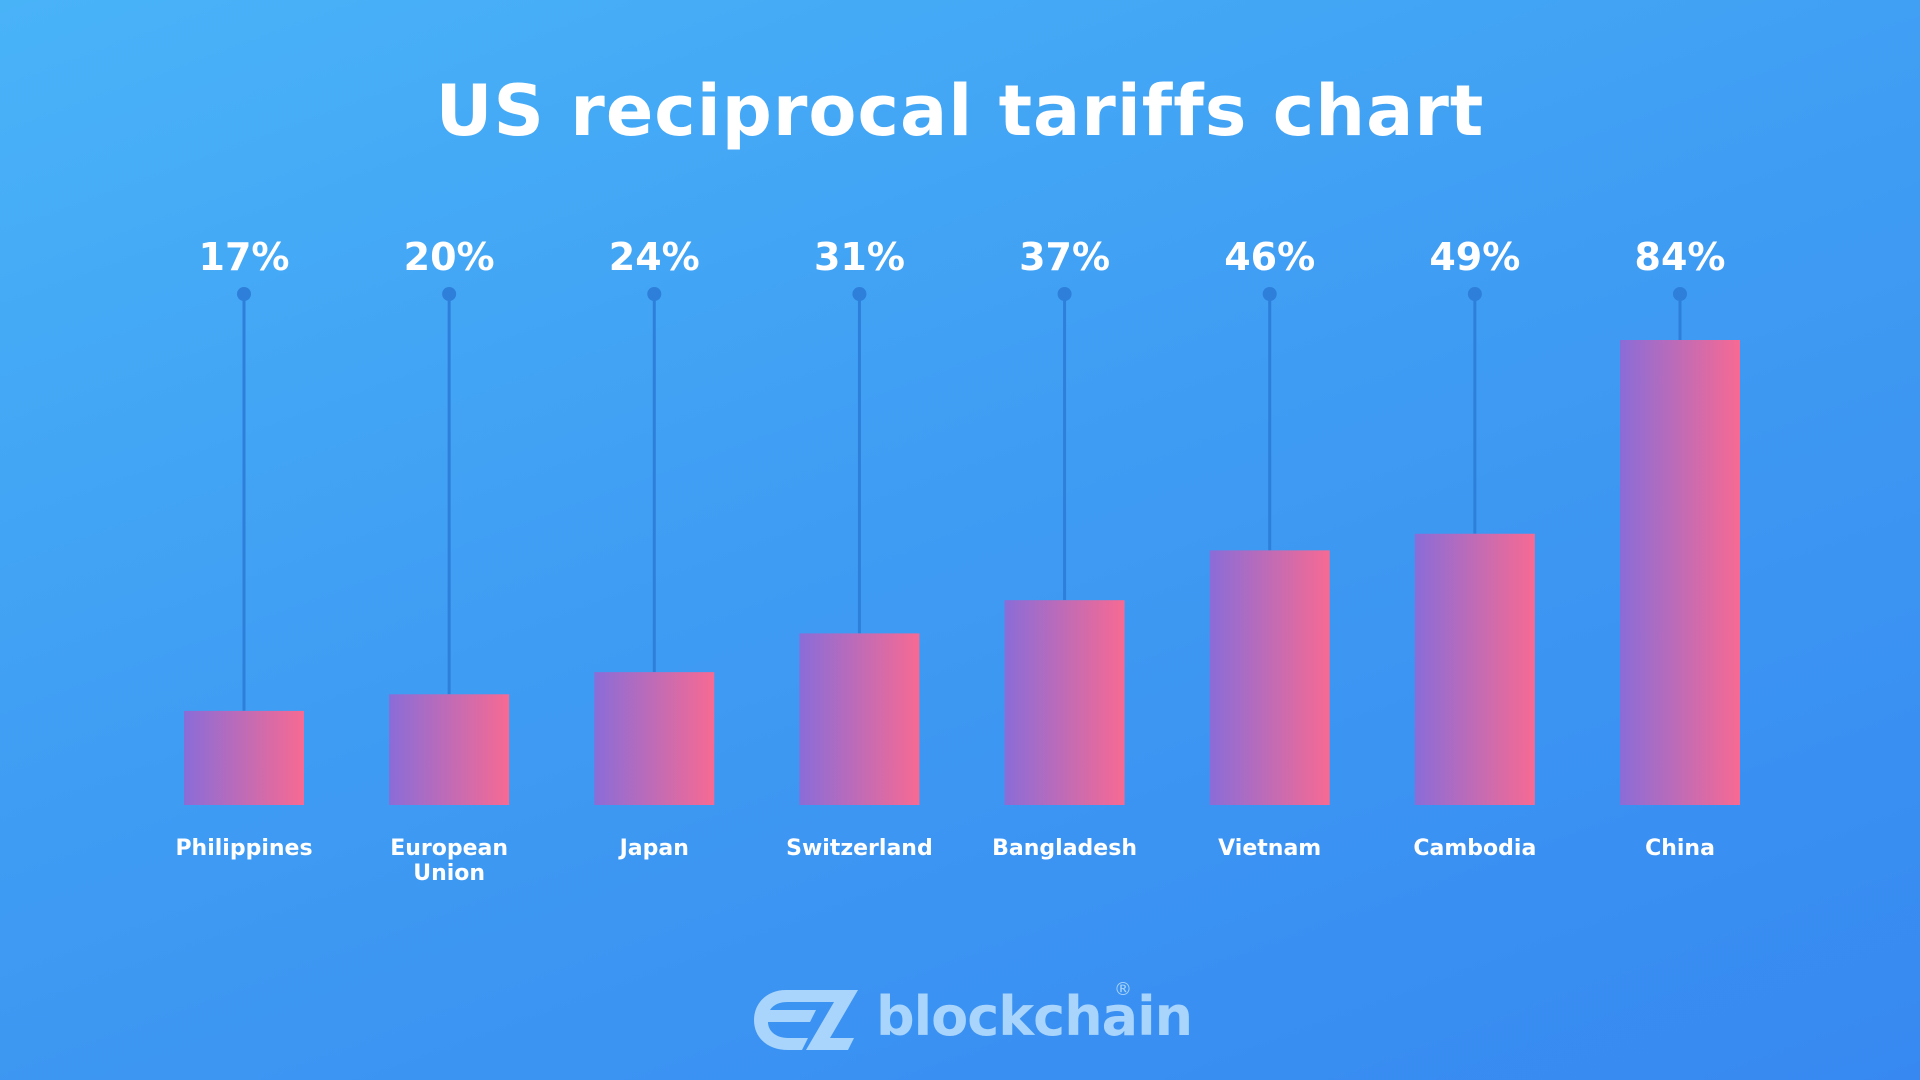  What do you see at coordinates (1680, 257) in the screenshot?
I see `value-label: 84%` at bounding box center [1680, 257].